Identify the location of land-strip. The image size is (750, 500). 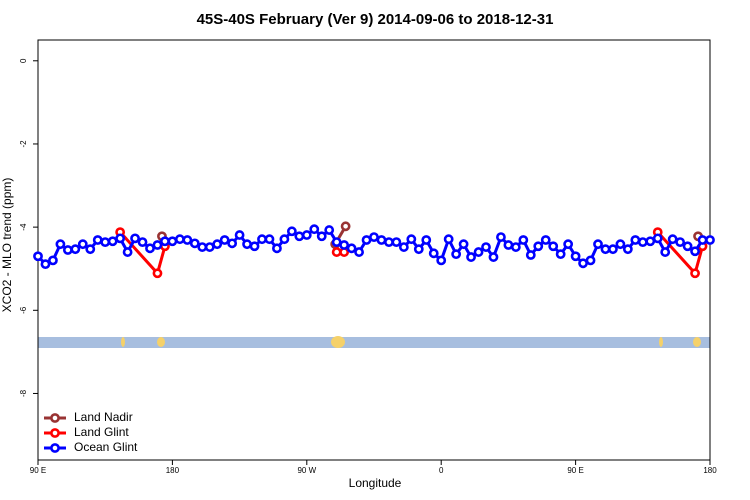
(374, 342).